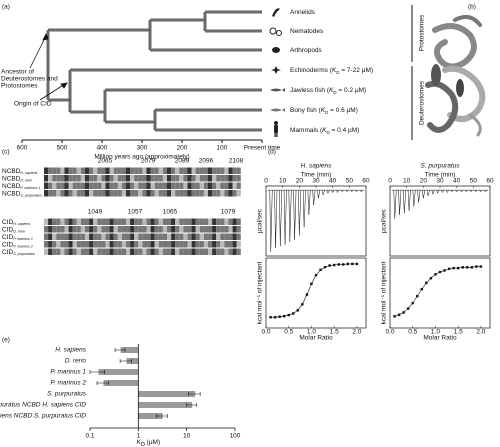 The image size is (500, 447). Describe the element at coordinates (265, 332) in the screenshot. I see `tick-label: 0.0` at that location.